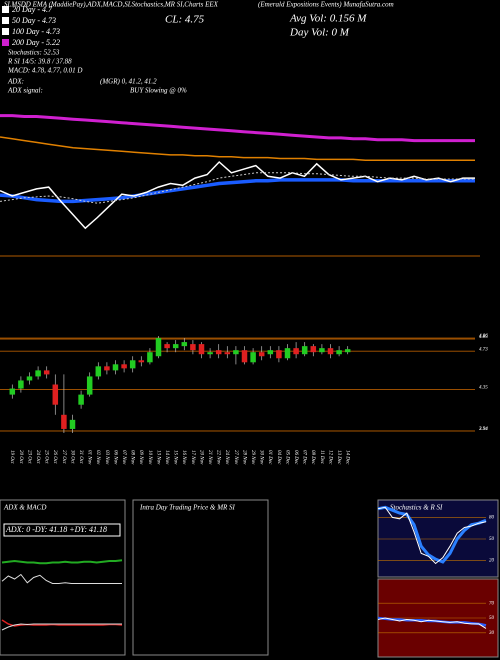  What do you see at coordinates (89, 457) in the screenshot?
I see `x-tick-label: 01 Nov` at bounding box center [89, 457].